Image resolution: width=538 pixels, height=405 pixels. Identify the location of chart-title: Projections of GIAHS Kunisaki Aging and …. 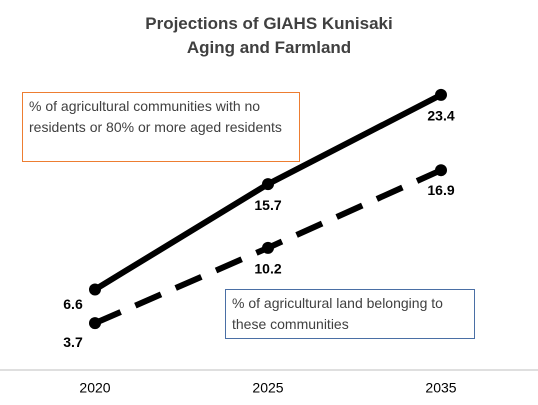
(269, 35).